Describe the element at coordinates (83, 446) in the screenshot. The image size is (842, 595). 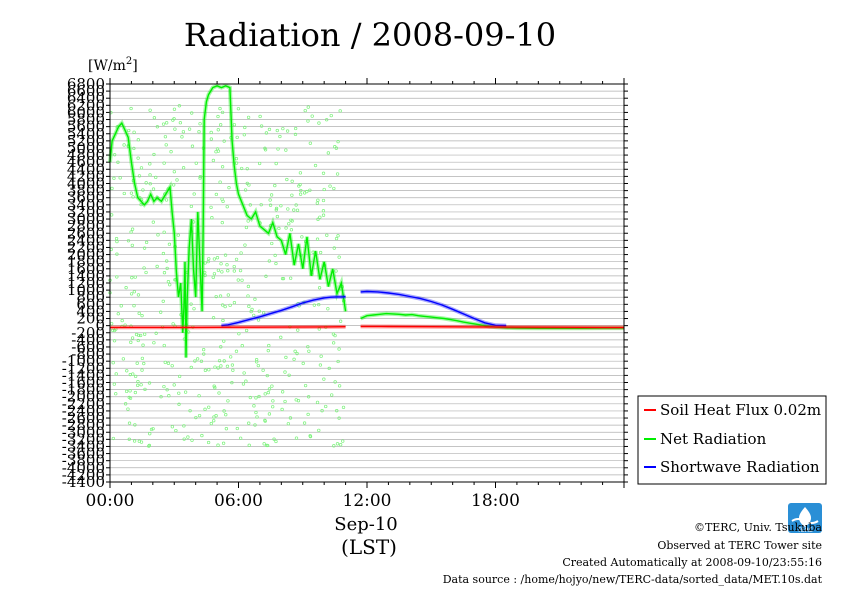
I see `y-tick-label: -3400` at that location.